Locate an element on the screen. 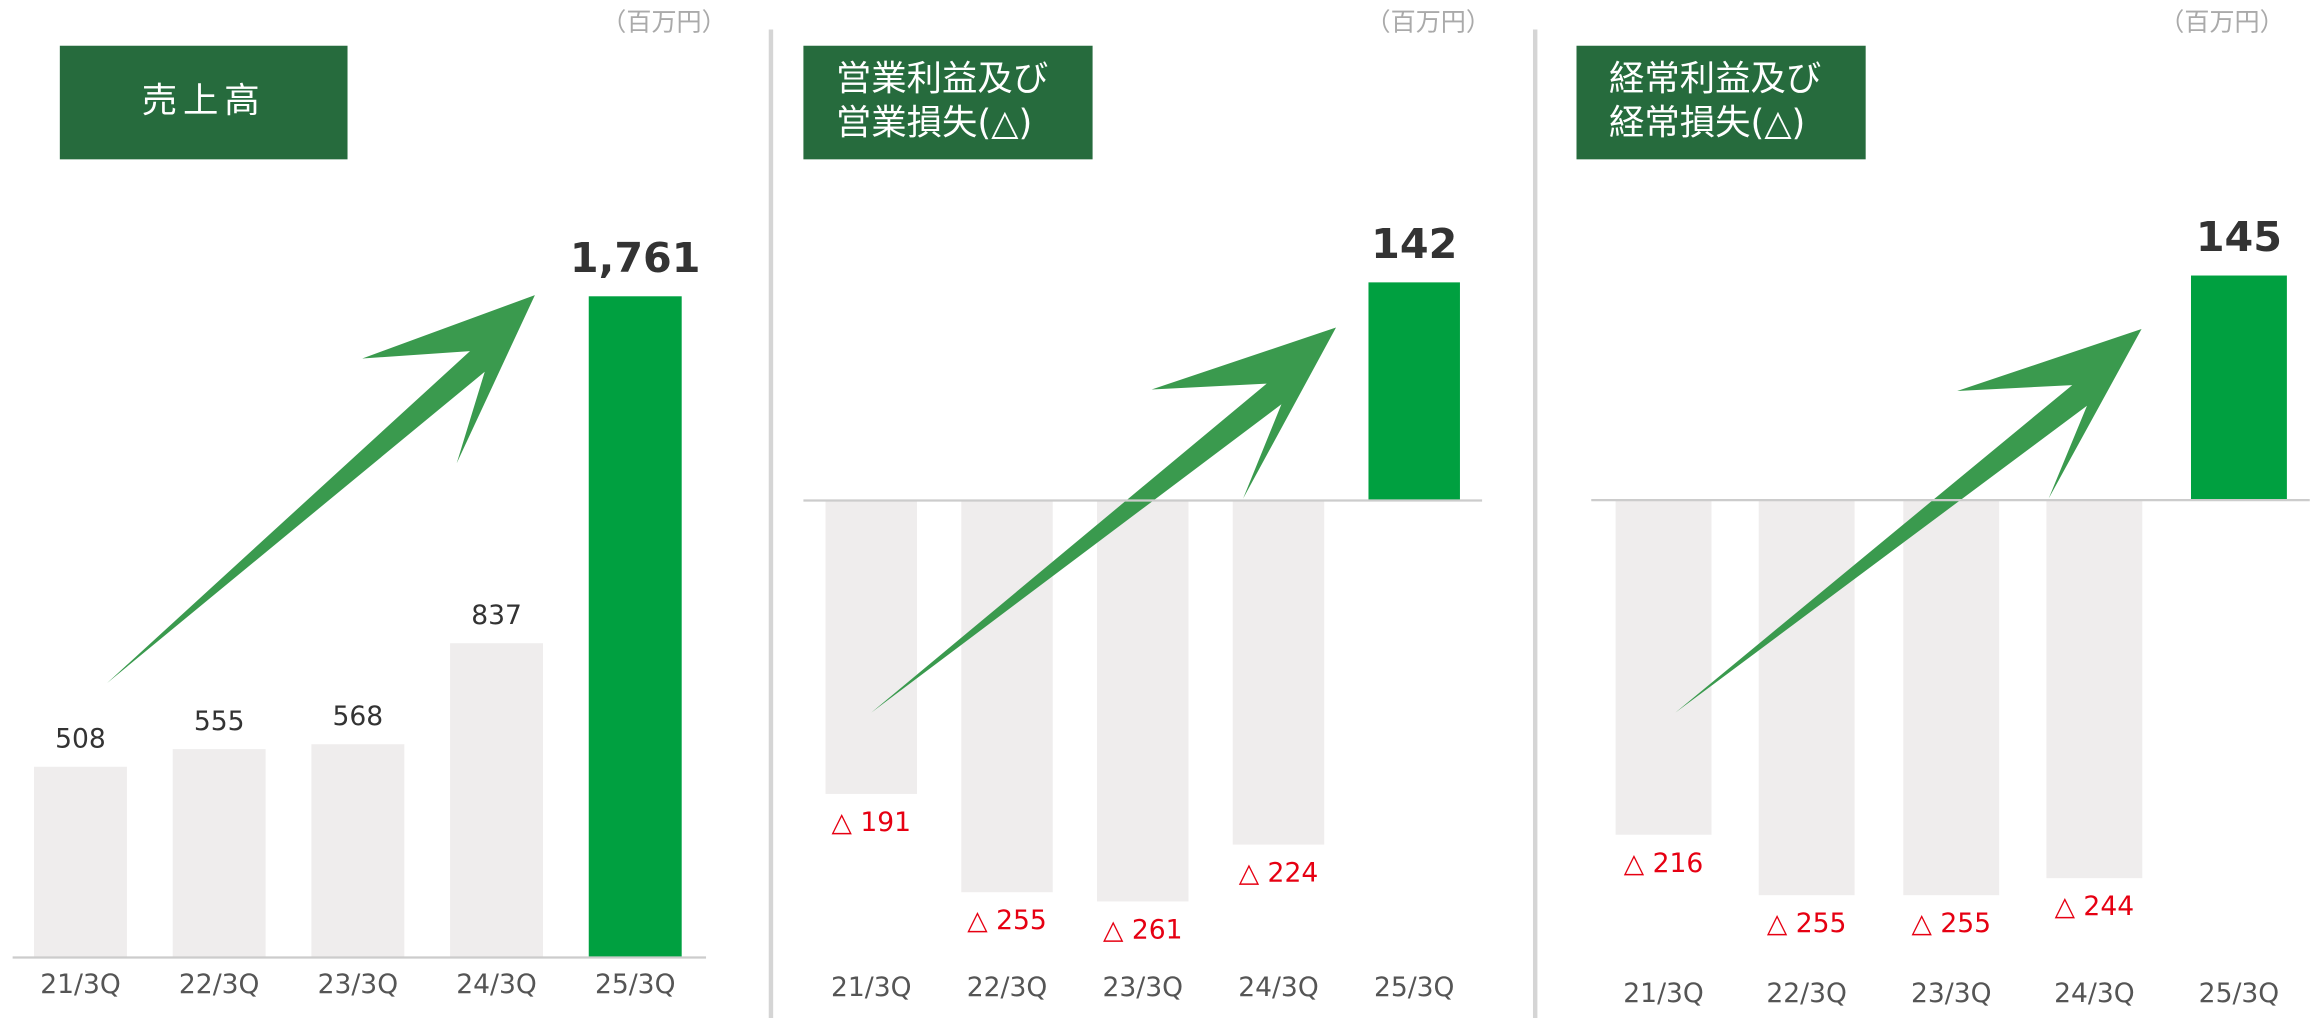 This screenshot has height=1022, width=2315. chart-title: 営業利益及び is located at coordinates (942, 78).